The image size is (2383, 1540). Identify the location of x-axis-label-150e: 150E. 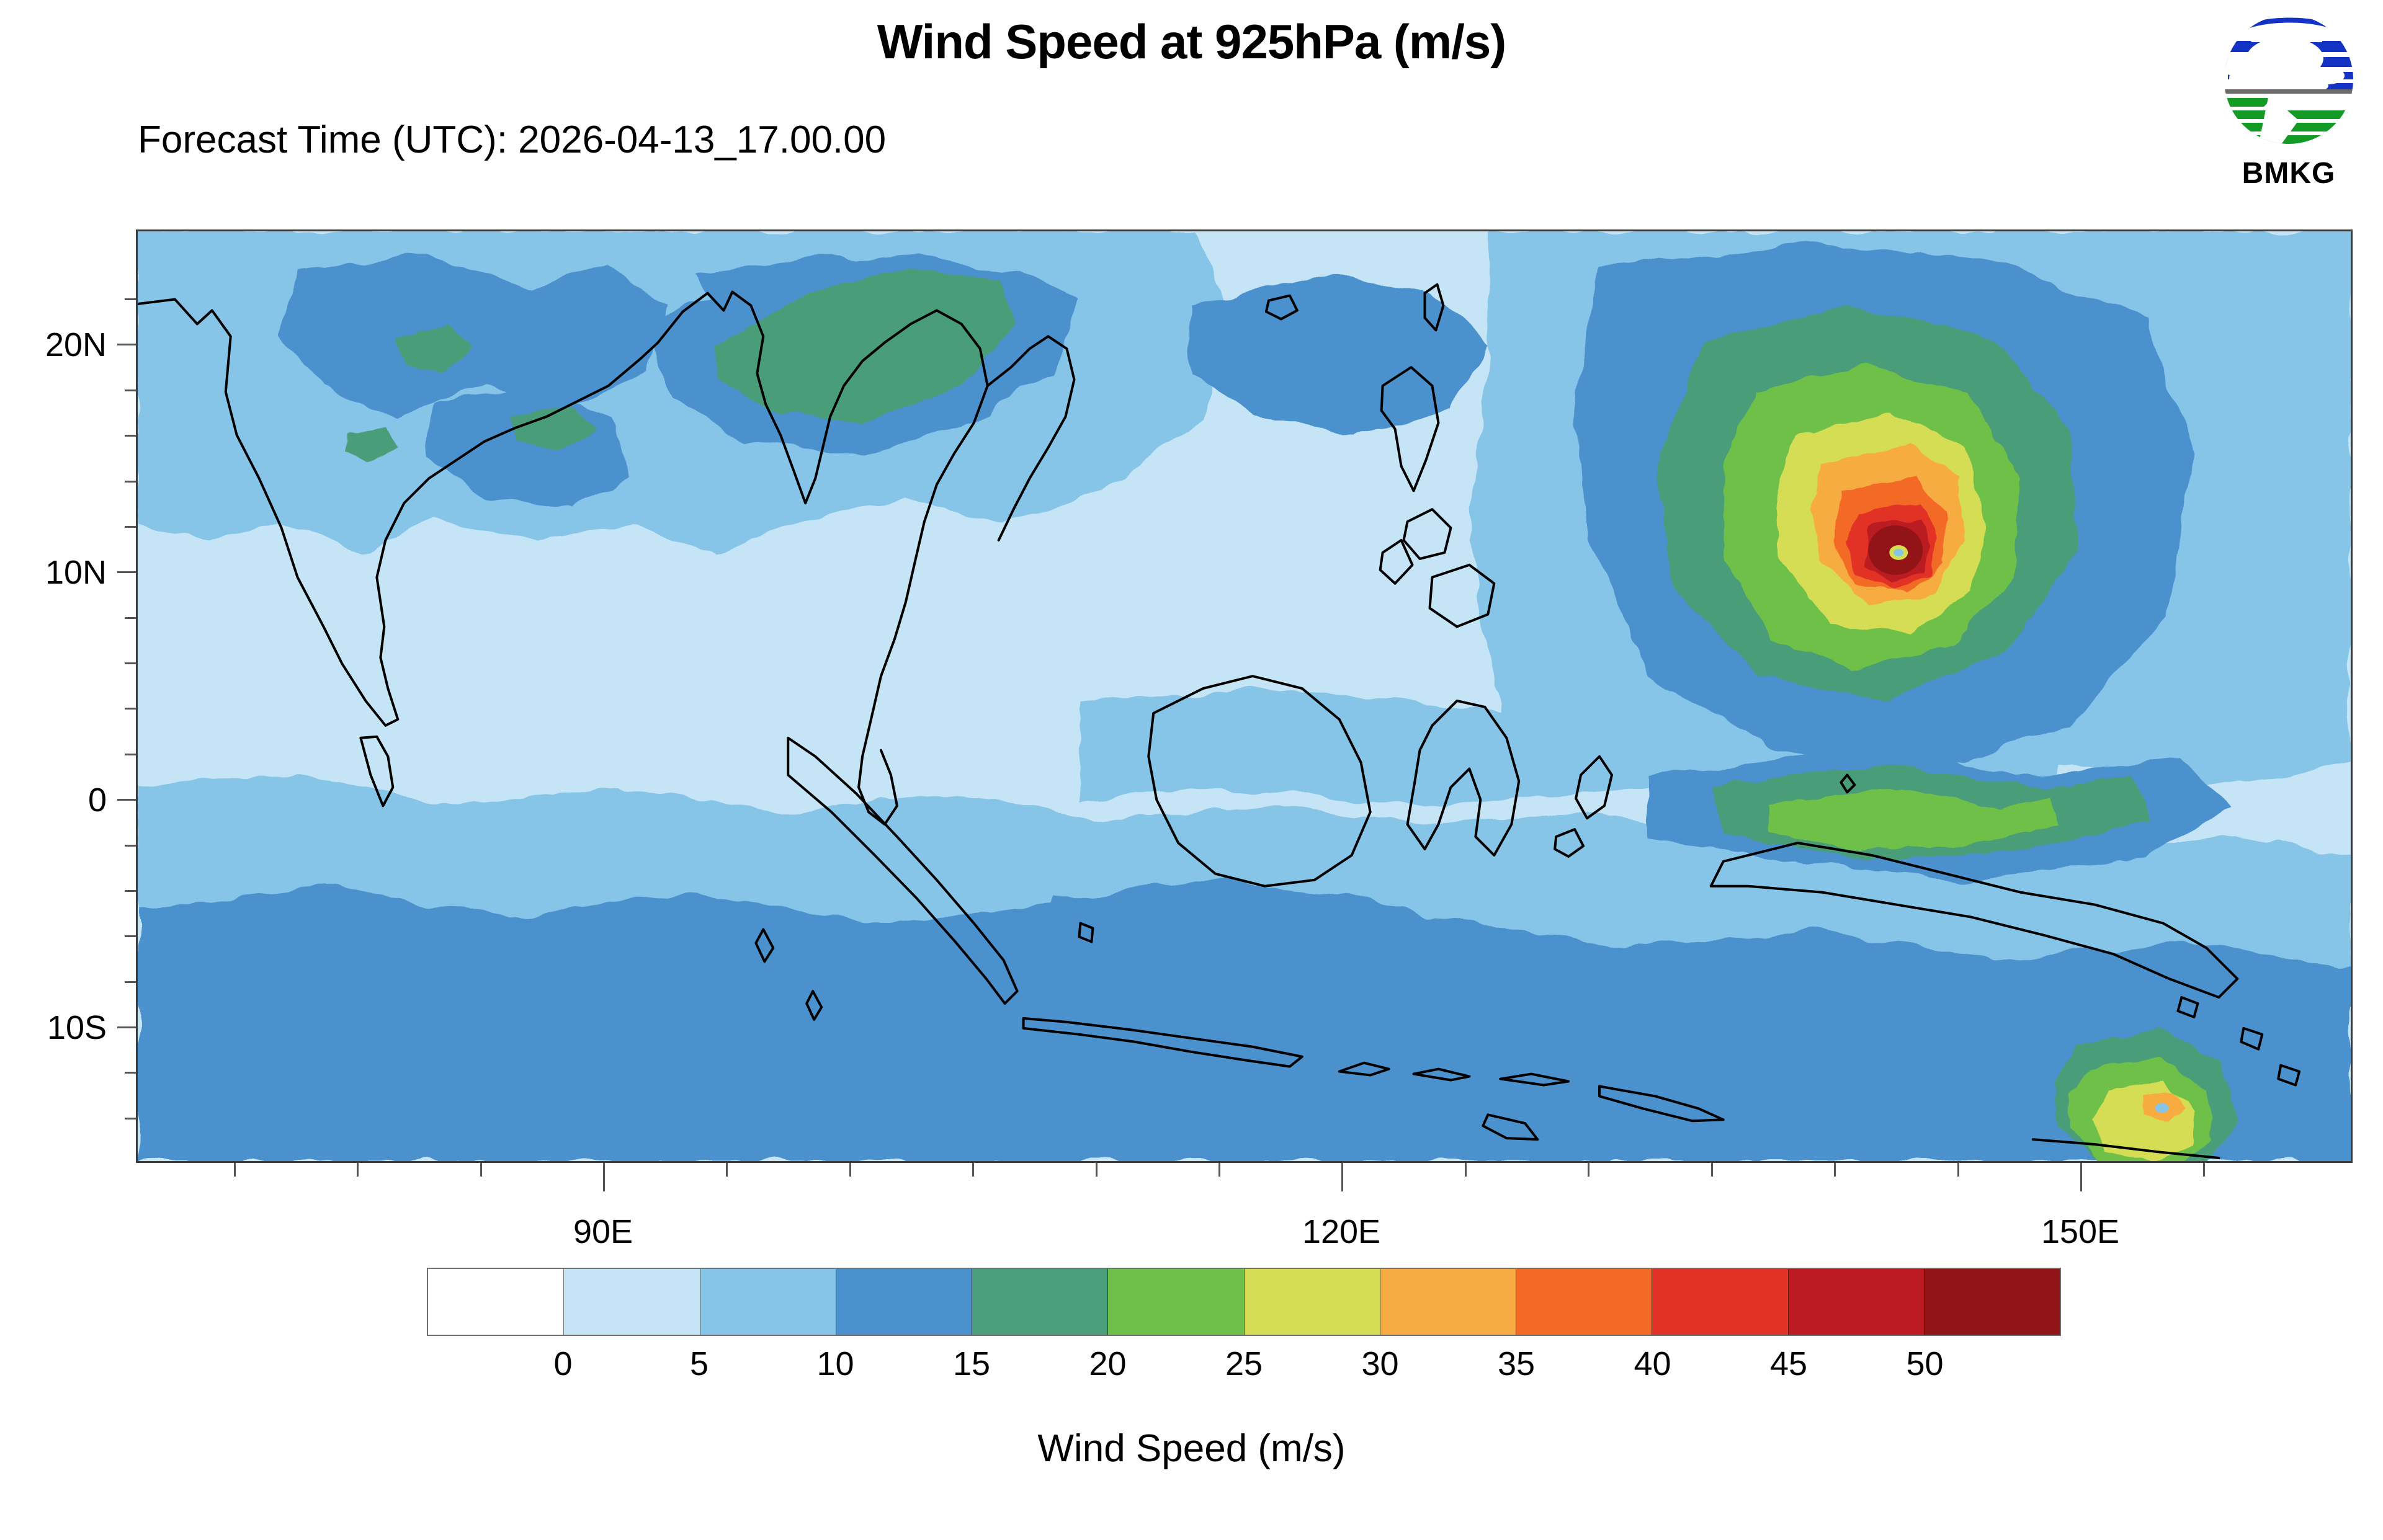
(2080, 1232).